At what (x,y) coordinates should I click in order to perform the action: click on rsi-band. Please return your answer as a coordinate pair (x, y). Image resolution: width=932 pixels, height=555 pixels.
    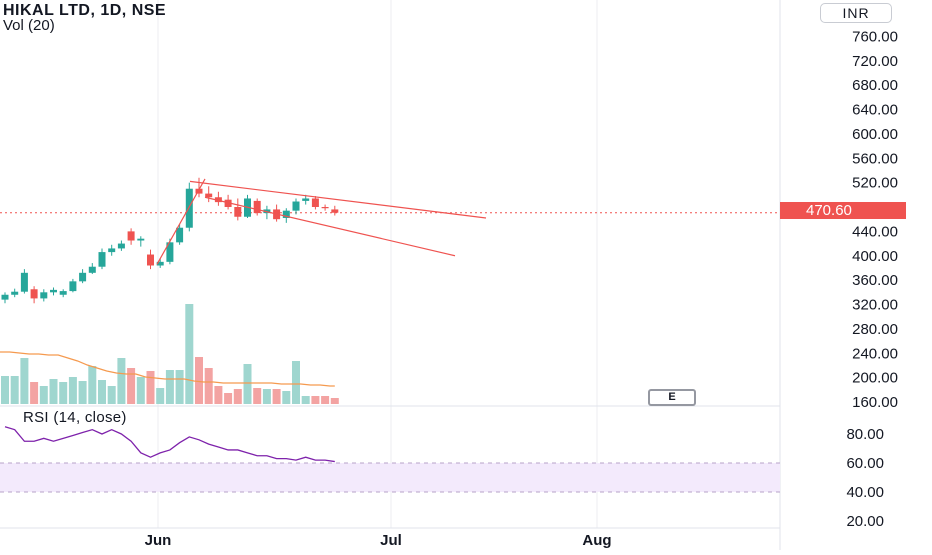
    Looking at the image, I should click on (390, 477).